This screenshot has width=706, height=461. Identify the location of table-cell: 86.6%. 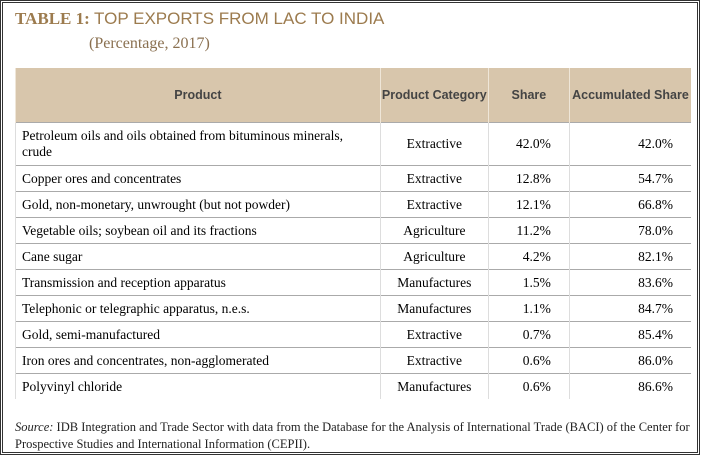
(629, 386).